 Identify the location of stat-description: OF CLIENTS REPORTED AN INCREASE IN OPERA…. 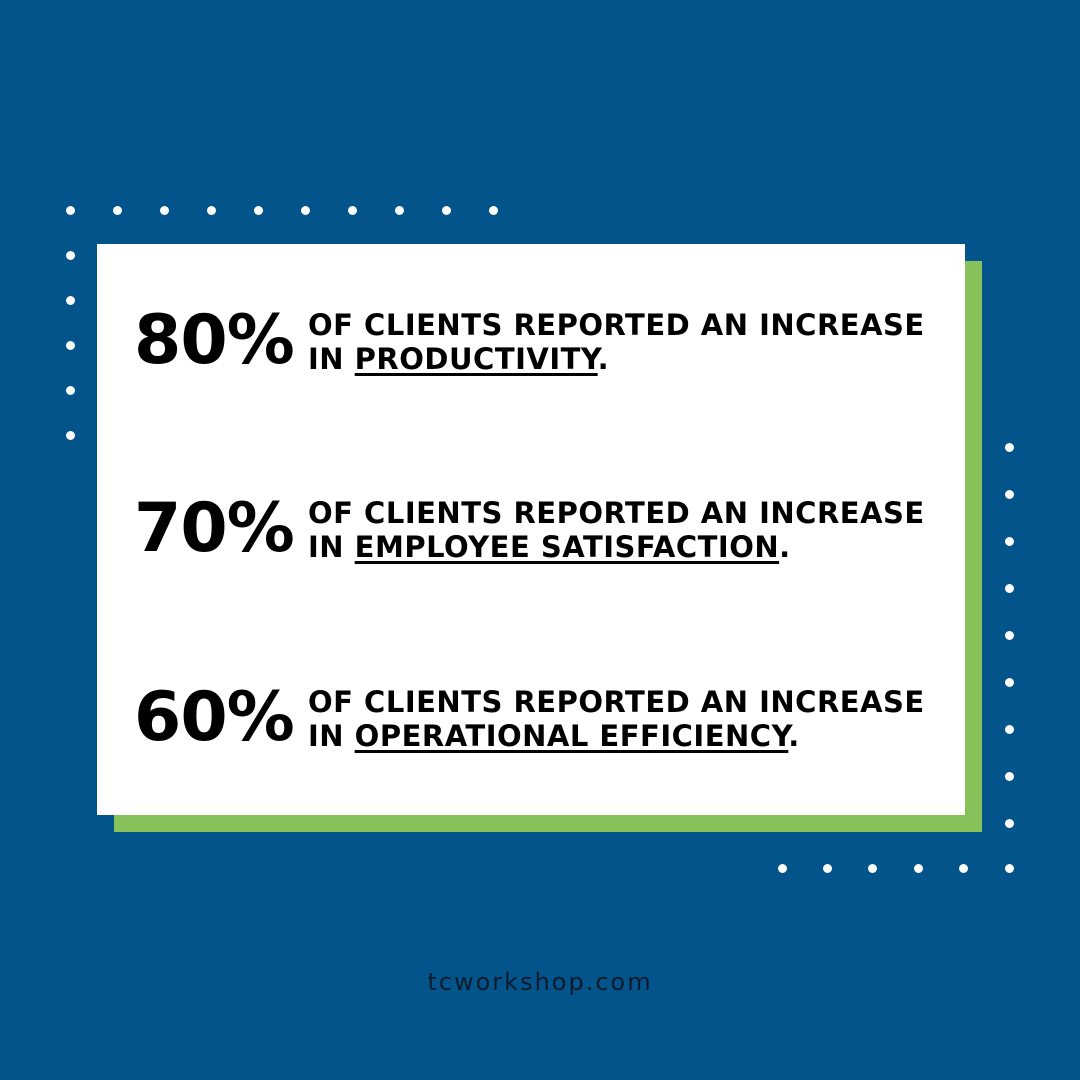
(628, 719).